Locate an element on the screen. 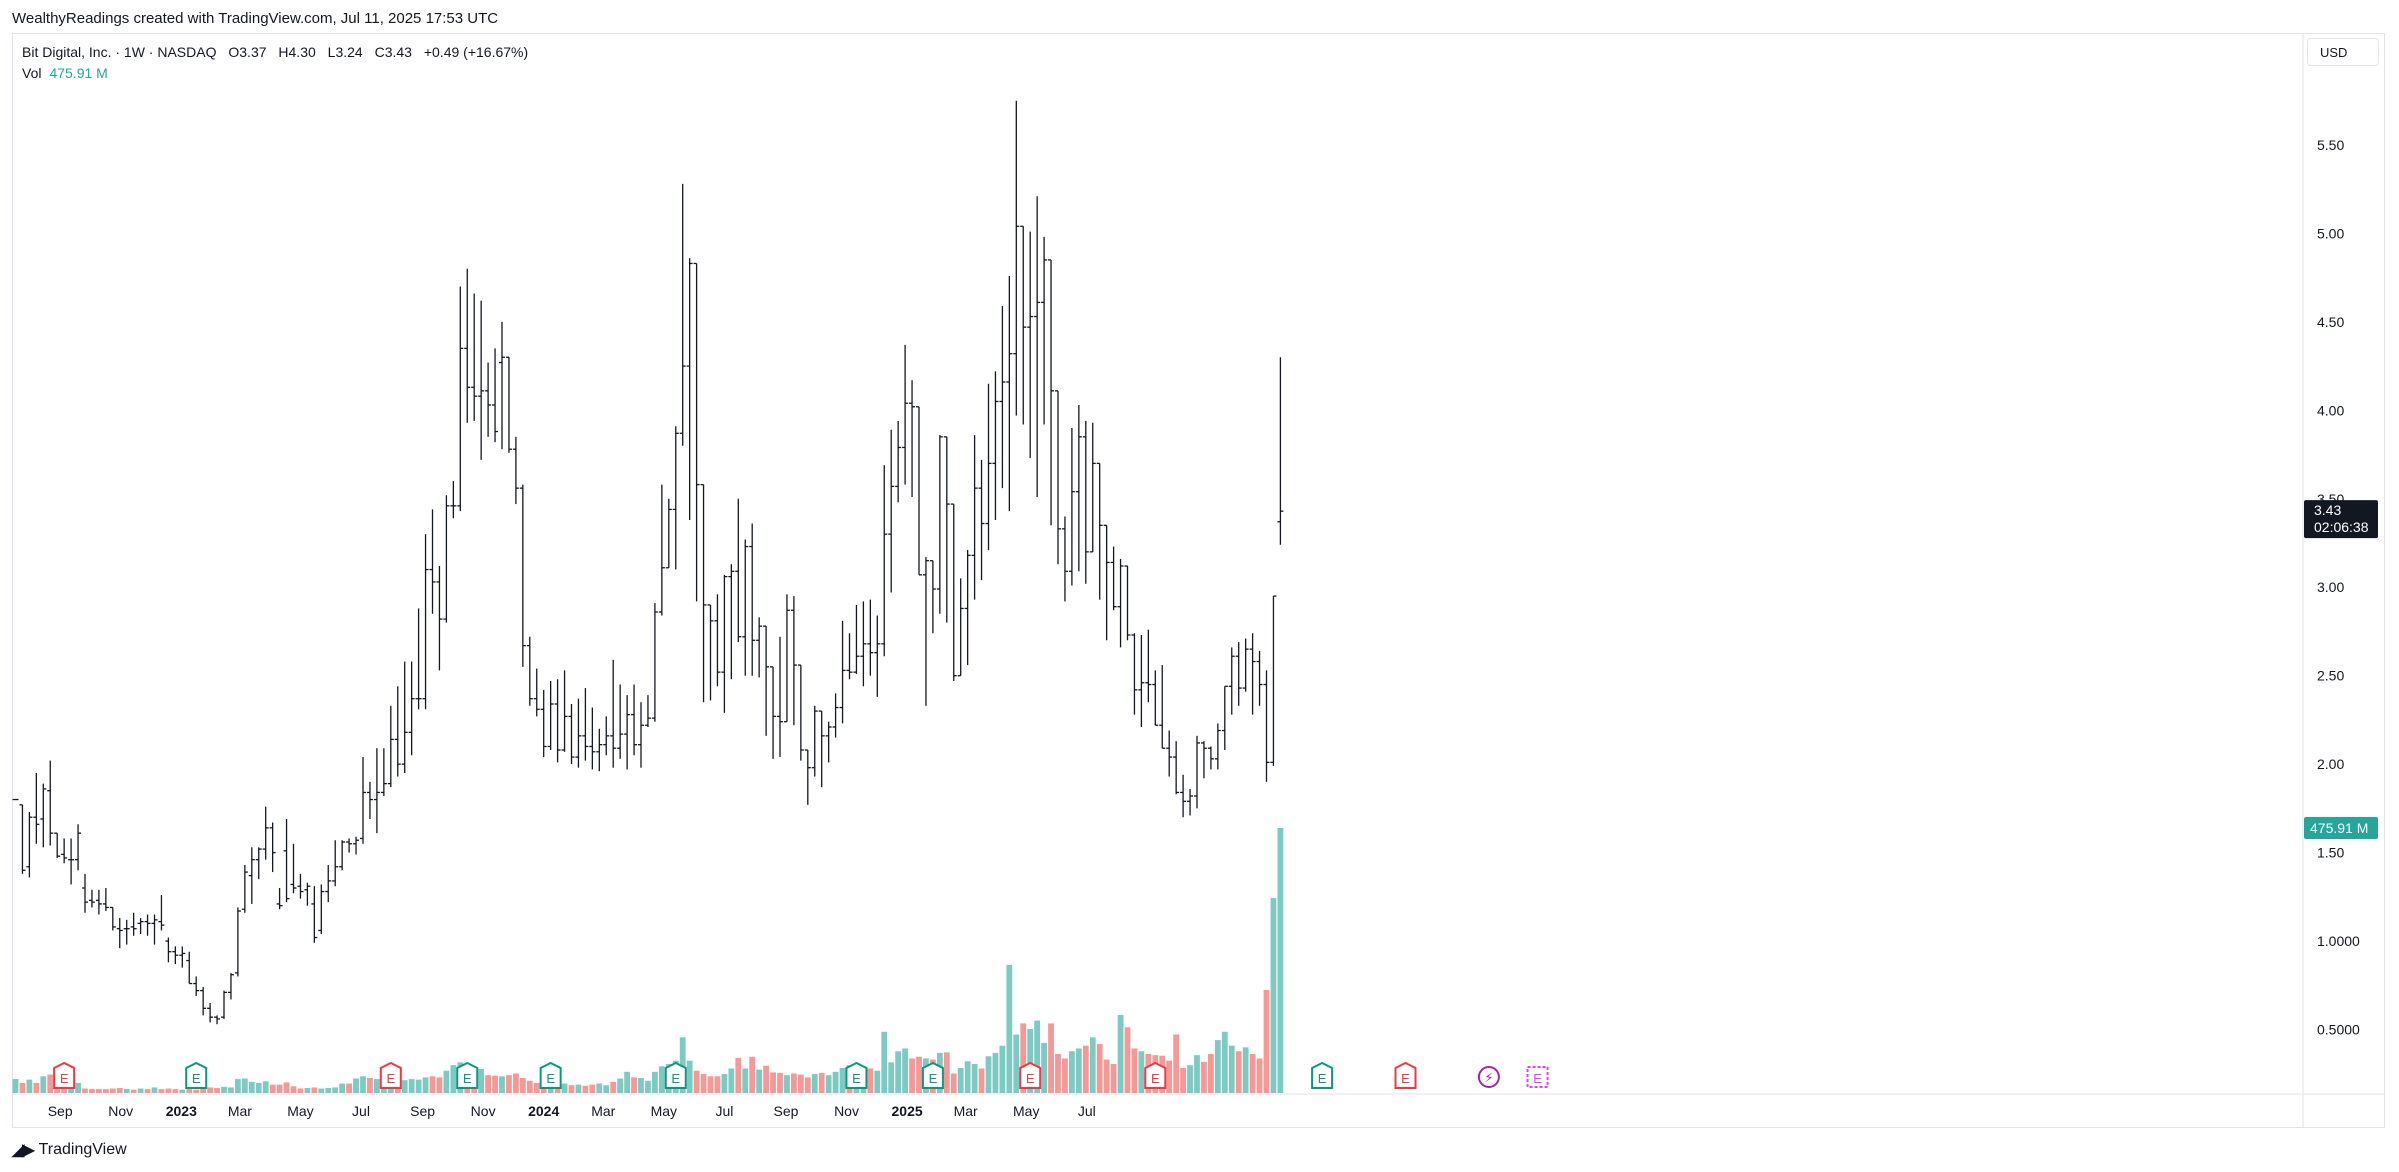  symbol-title: Bit Digital, Inc. · 1W · NASDAQ is located at coordinates (119, 52).